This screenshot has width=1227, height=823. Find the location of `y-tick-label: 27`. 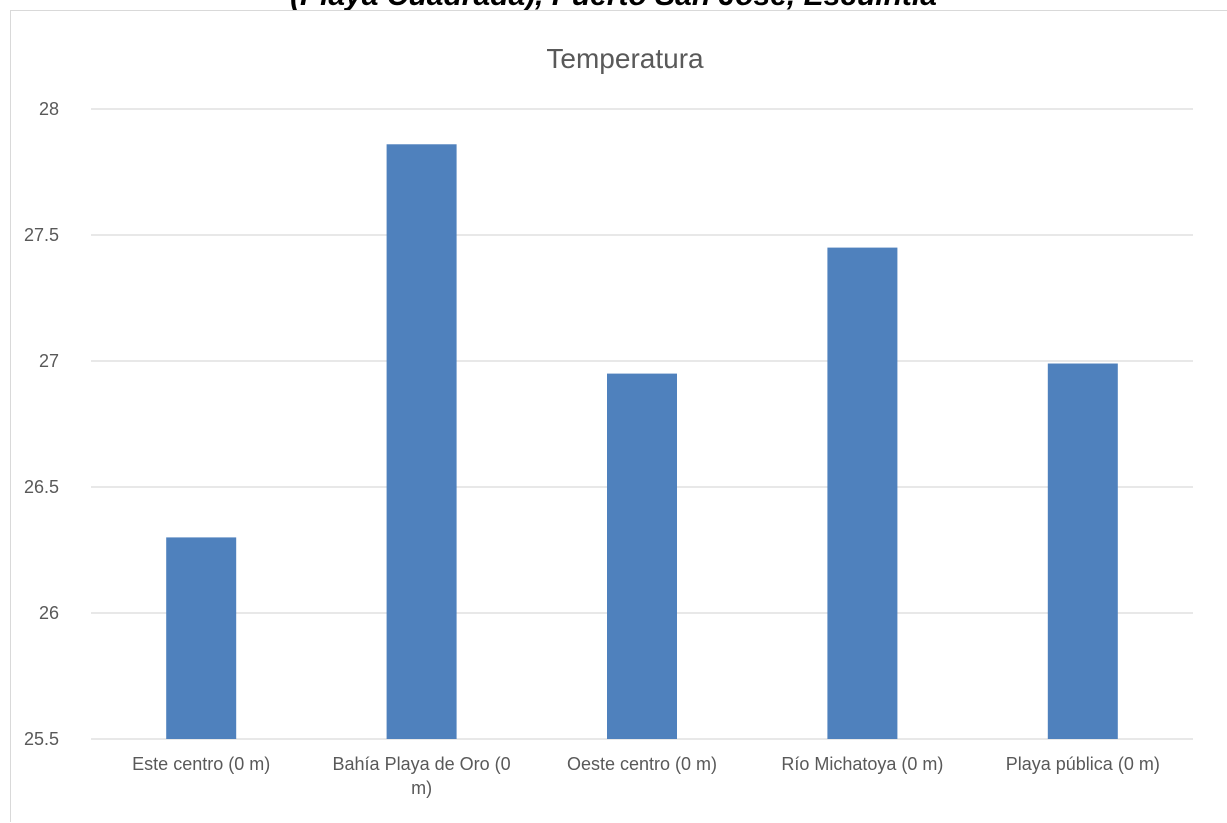

y-tick-label: 27 is located at coordinates (49, 361).